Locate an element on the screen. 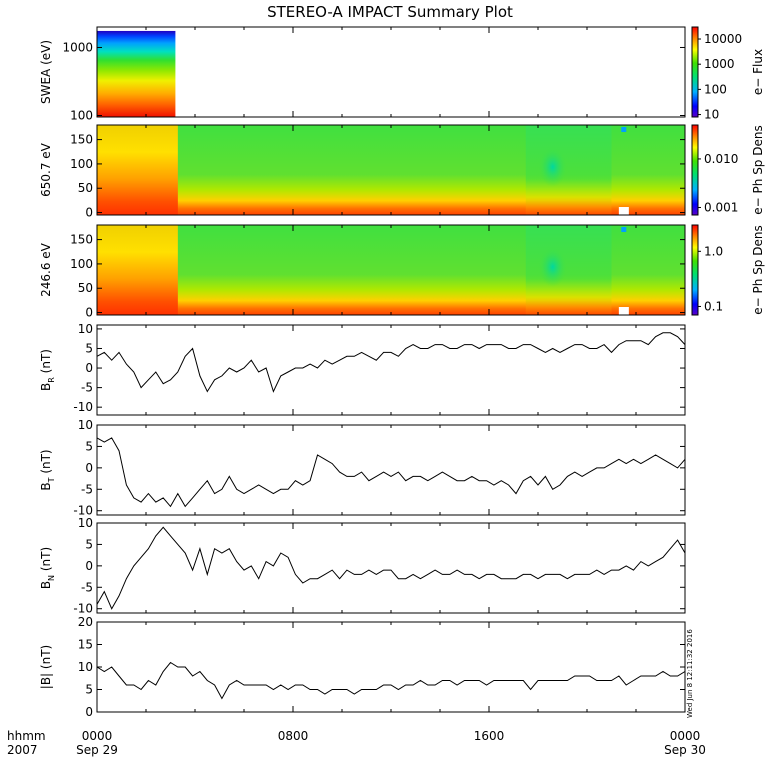 The width and height of the screenshot is (780, 780). bmag-ylabel: |B| (nT) is located at coordinates (46, 667).